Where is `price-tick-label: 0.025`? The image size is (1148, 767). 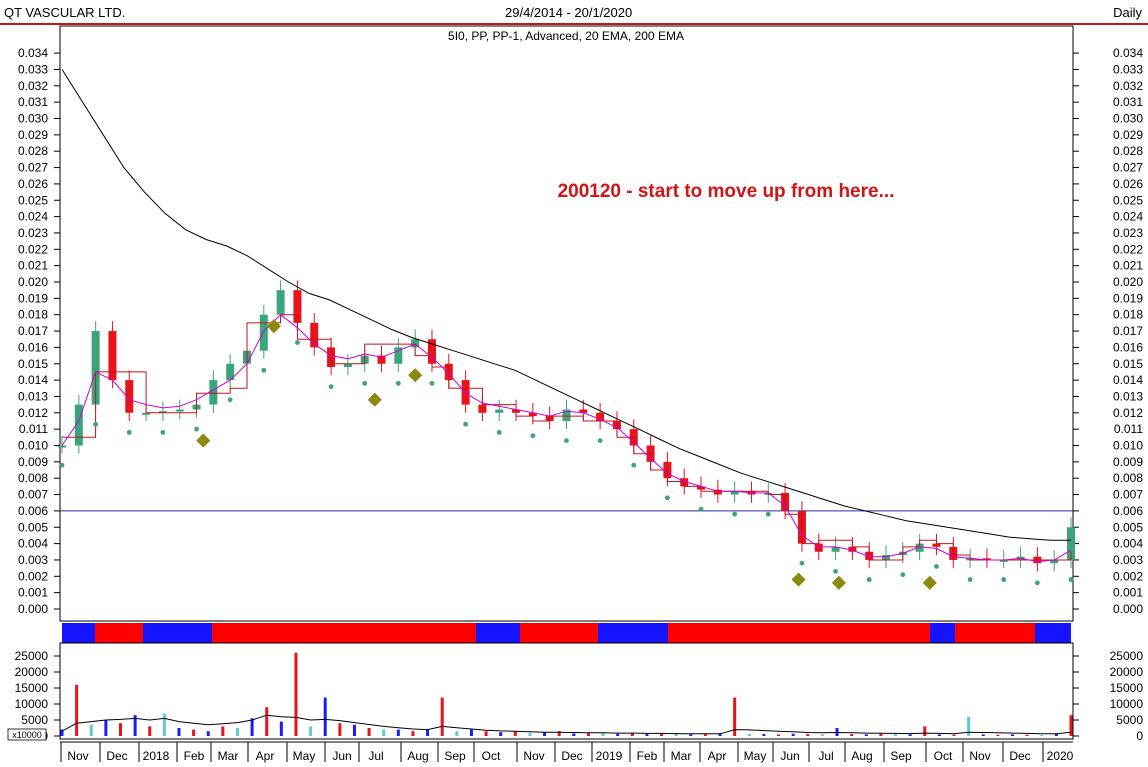 price-tick-label: 0.025 is located at coordinates (33, 200).